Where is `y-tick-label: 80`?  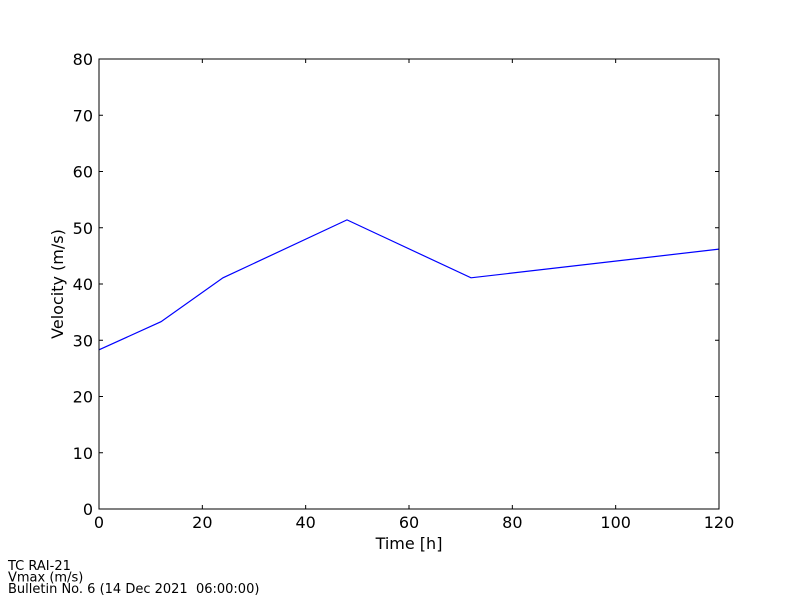 y-tick-label: 80 is located at coordinates (83, 59).